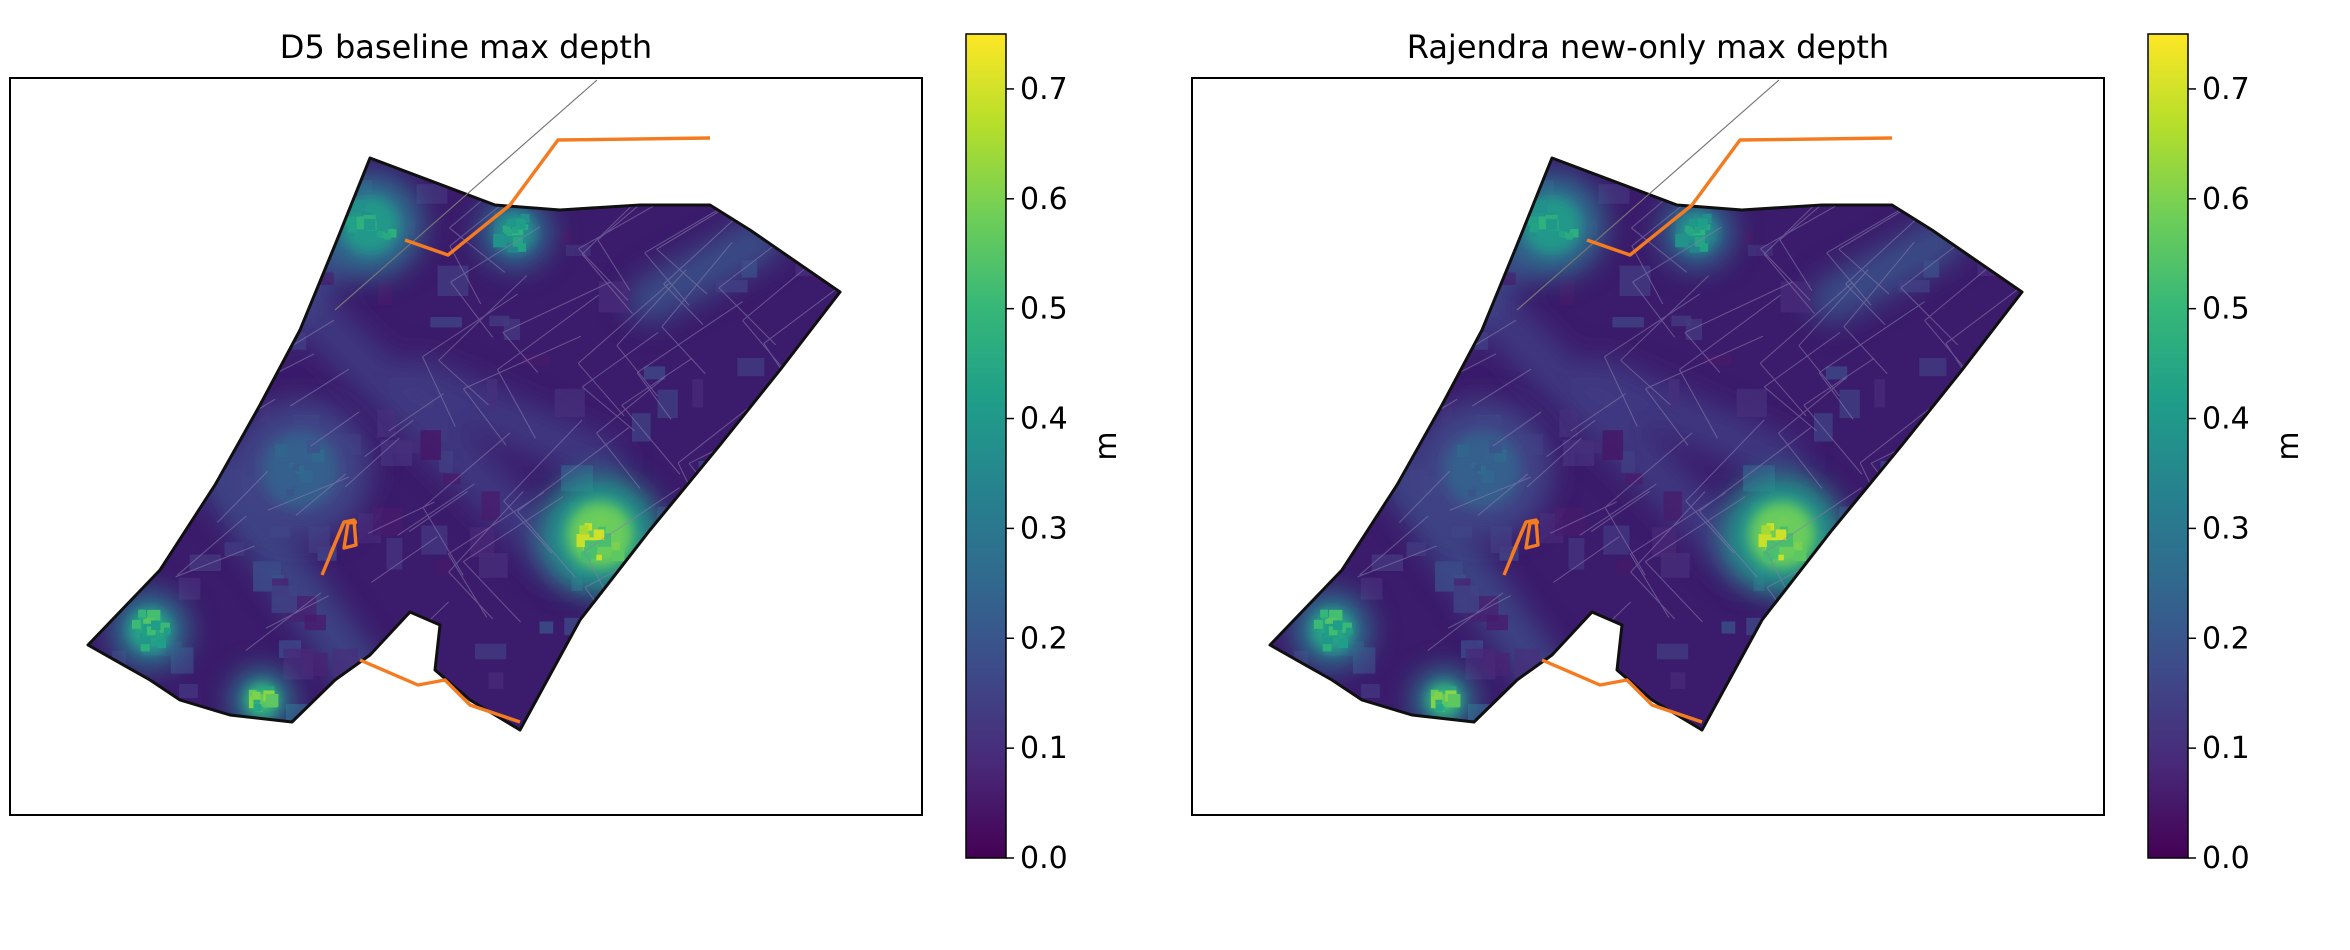  What do you see at coordinates (1648, 47) in the screenshot?
I see `panel-title: Rajendra new-only max depth` at bounding box center [1648, 47].